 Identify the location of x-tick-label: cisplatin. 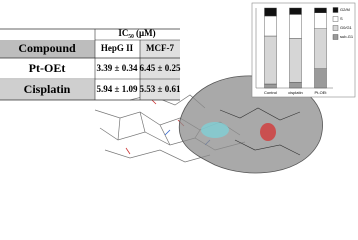
(295, 92).